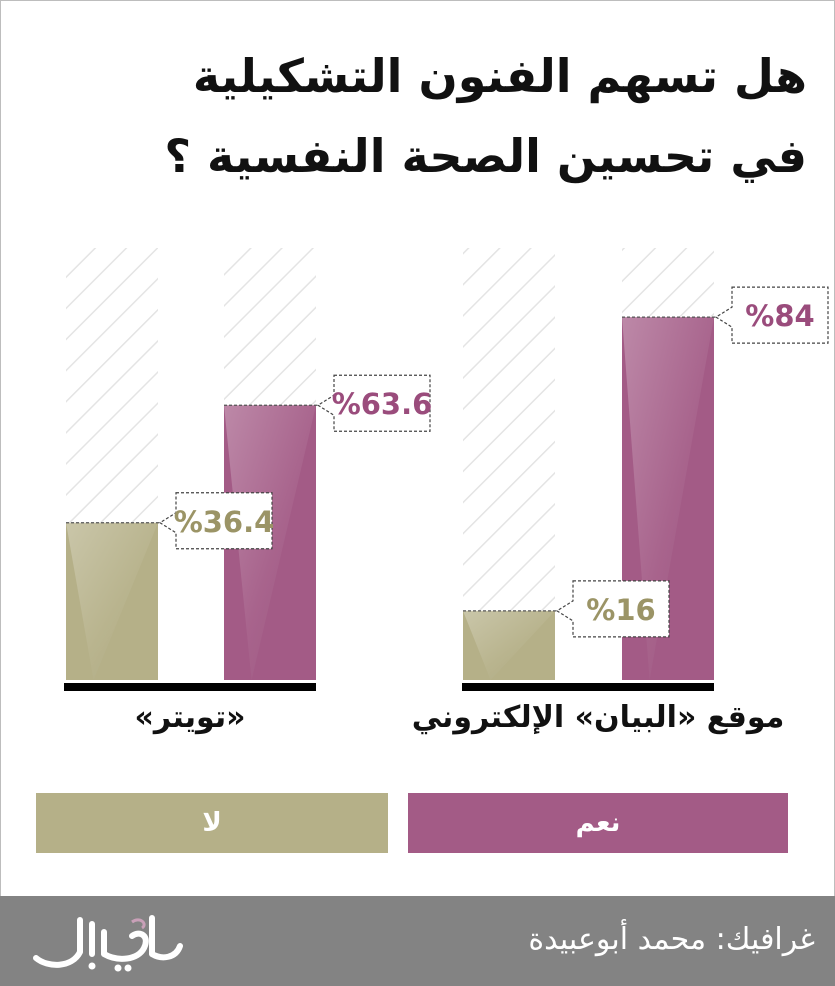 The image size is (835, 986). Describe the element at coordinates (499, 76) in the screenshot. I see `title-line-1: هل تسهم الفنون التشكيلية` at that location.